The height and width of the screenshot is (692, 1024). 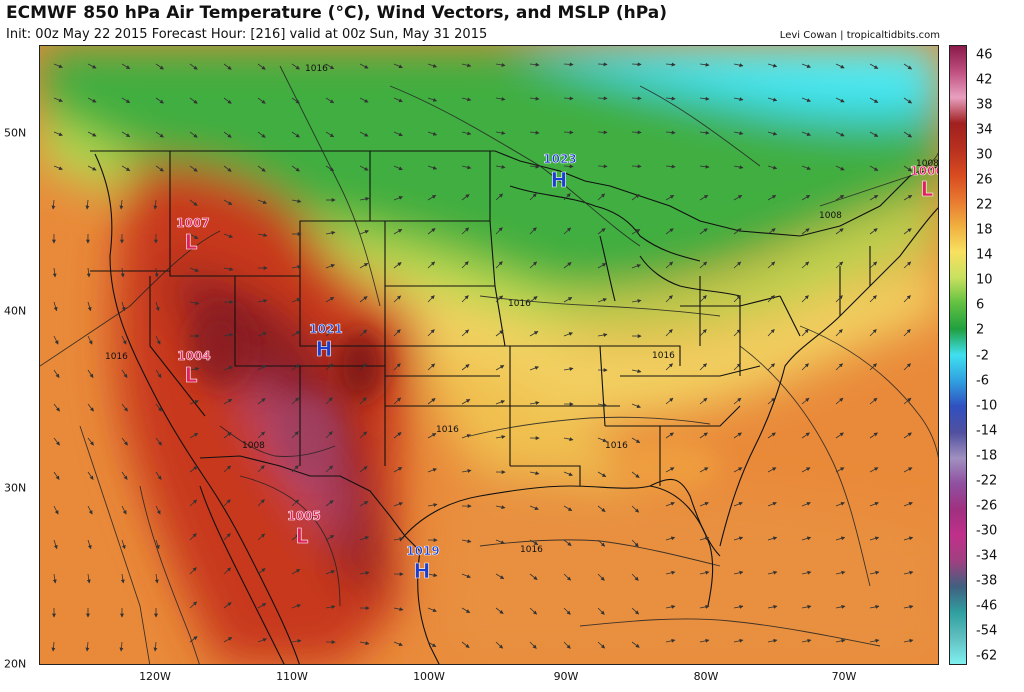 I want to click on colorbar-tick-label: -30, so click(x=987, y=531).